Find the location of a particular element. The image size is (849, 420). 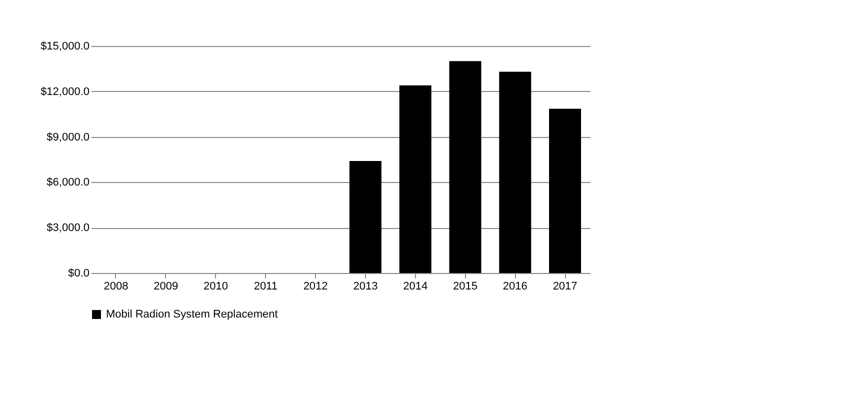

x-tick-label: 2011 is located at coordinates (266, 286).